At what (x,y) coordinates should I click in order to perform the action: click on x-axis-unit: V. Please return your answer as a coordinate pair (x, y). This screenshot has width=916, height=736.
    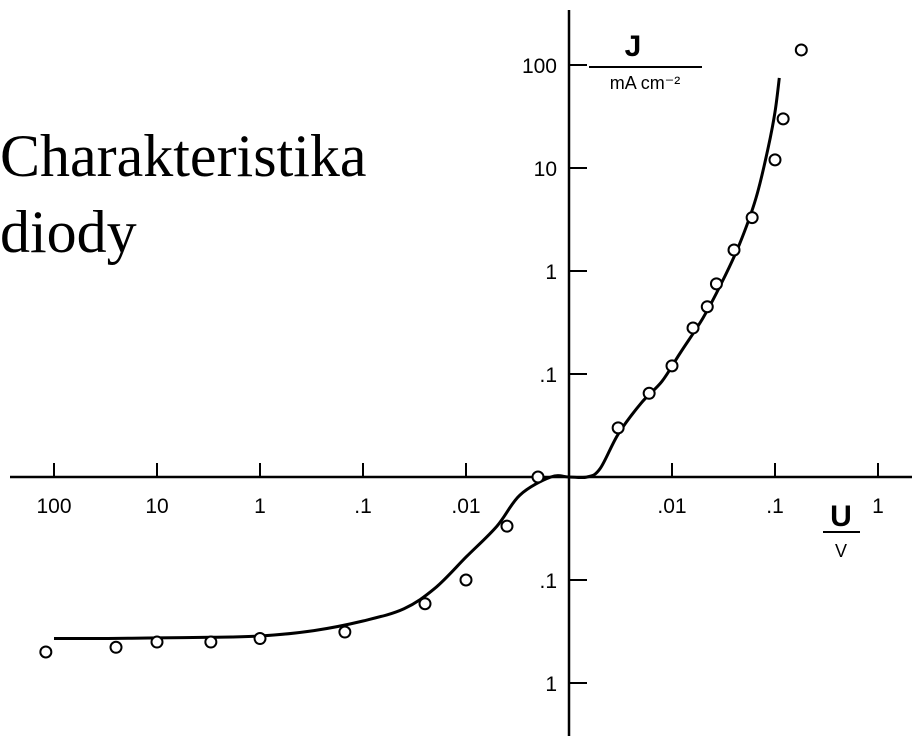
    Looking at the image, I should click on (841, 551).